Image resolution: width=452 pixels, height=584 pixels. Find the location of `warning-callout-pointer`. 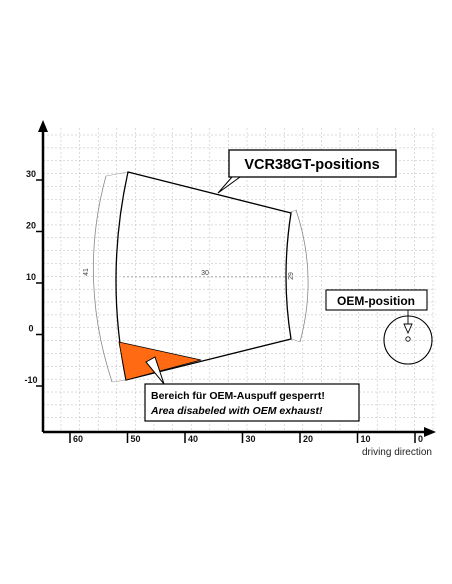

warning-callout-pointer is located at coordinates (155, 370).